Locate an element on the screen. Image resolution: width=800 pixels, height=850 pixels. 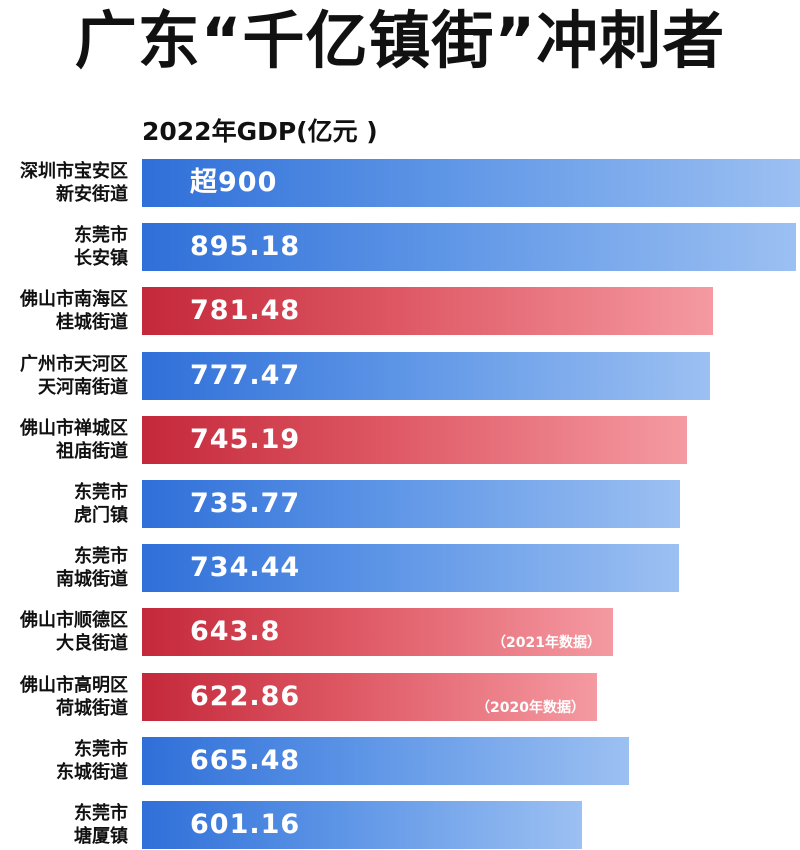
category-label: 东莞市 塘厦镇 is located at coordinates (64, 825).